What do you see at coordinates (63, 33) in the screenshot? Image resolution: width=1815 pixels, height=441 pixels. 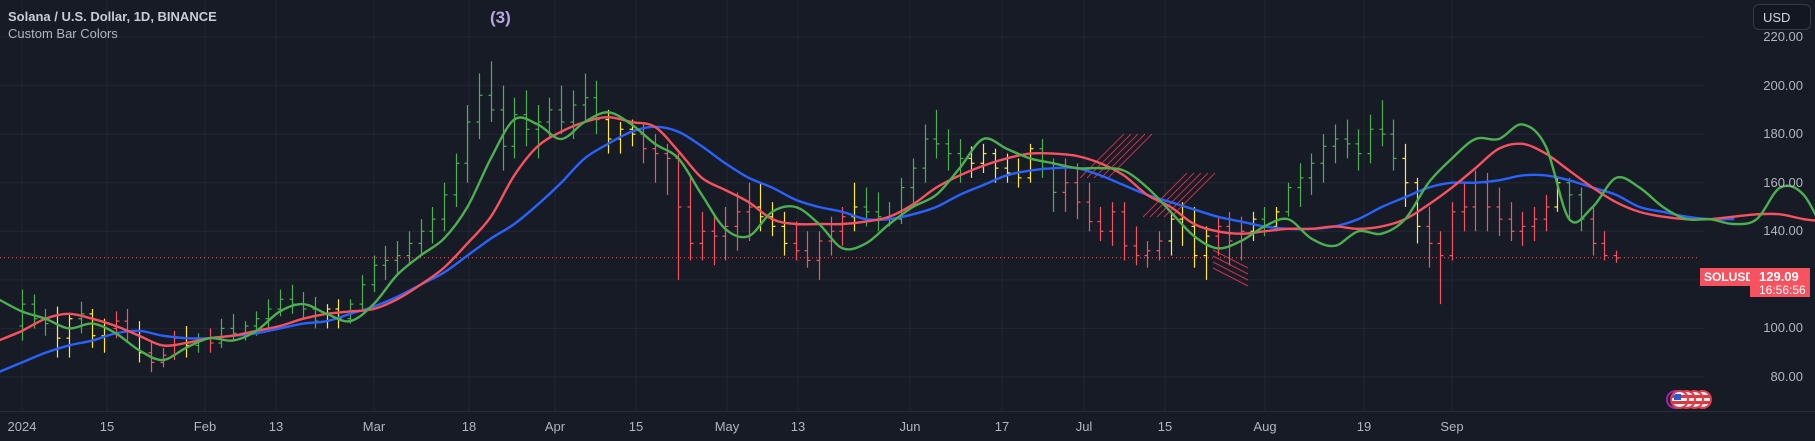 I see `indicator-name: Custom Bar Colors` at bounding box center [63, 33].